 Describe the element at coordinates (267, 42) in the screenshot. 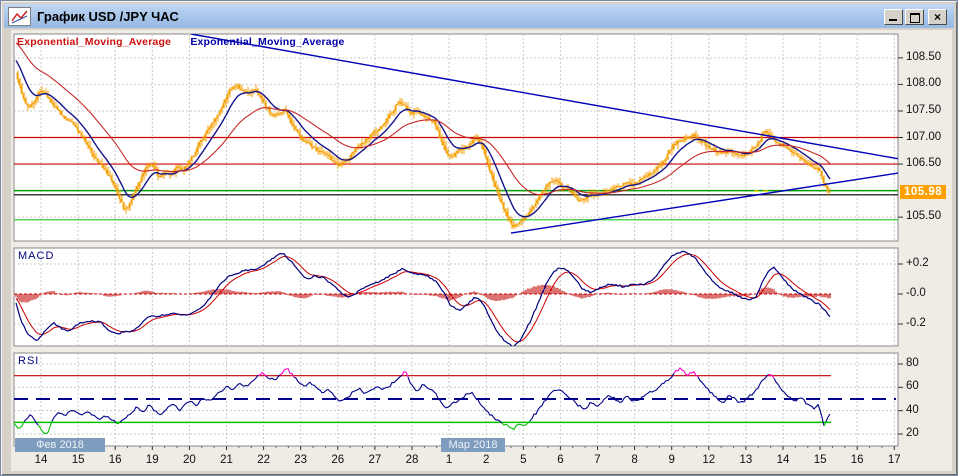

I see `legend-ema-blue: Exponential_Moving_Average` at that location.